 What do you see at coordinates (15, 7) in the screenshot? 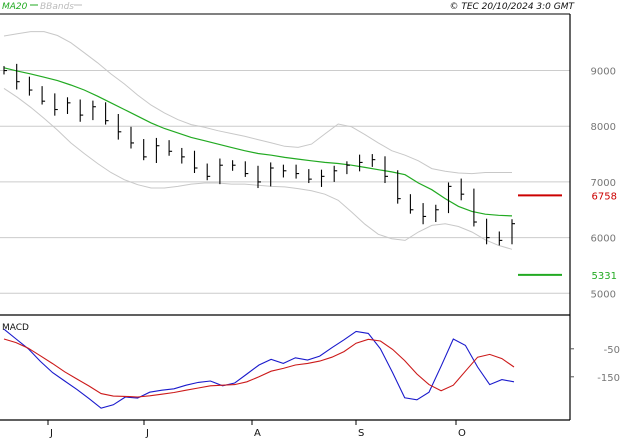
I see `legend-ma20: MA20` at bounding box center [15, 7].